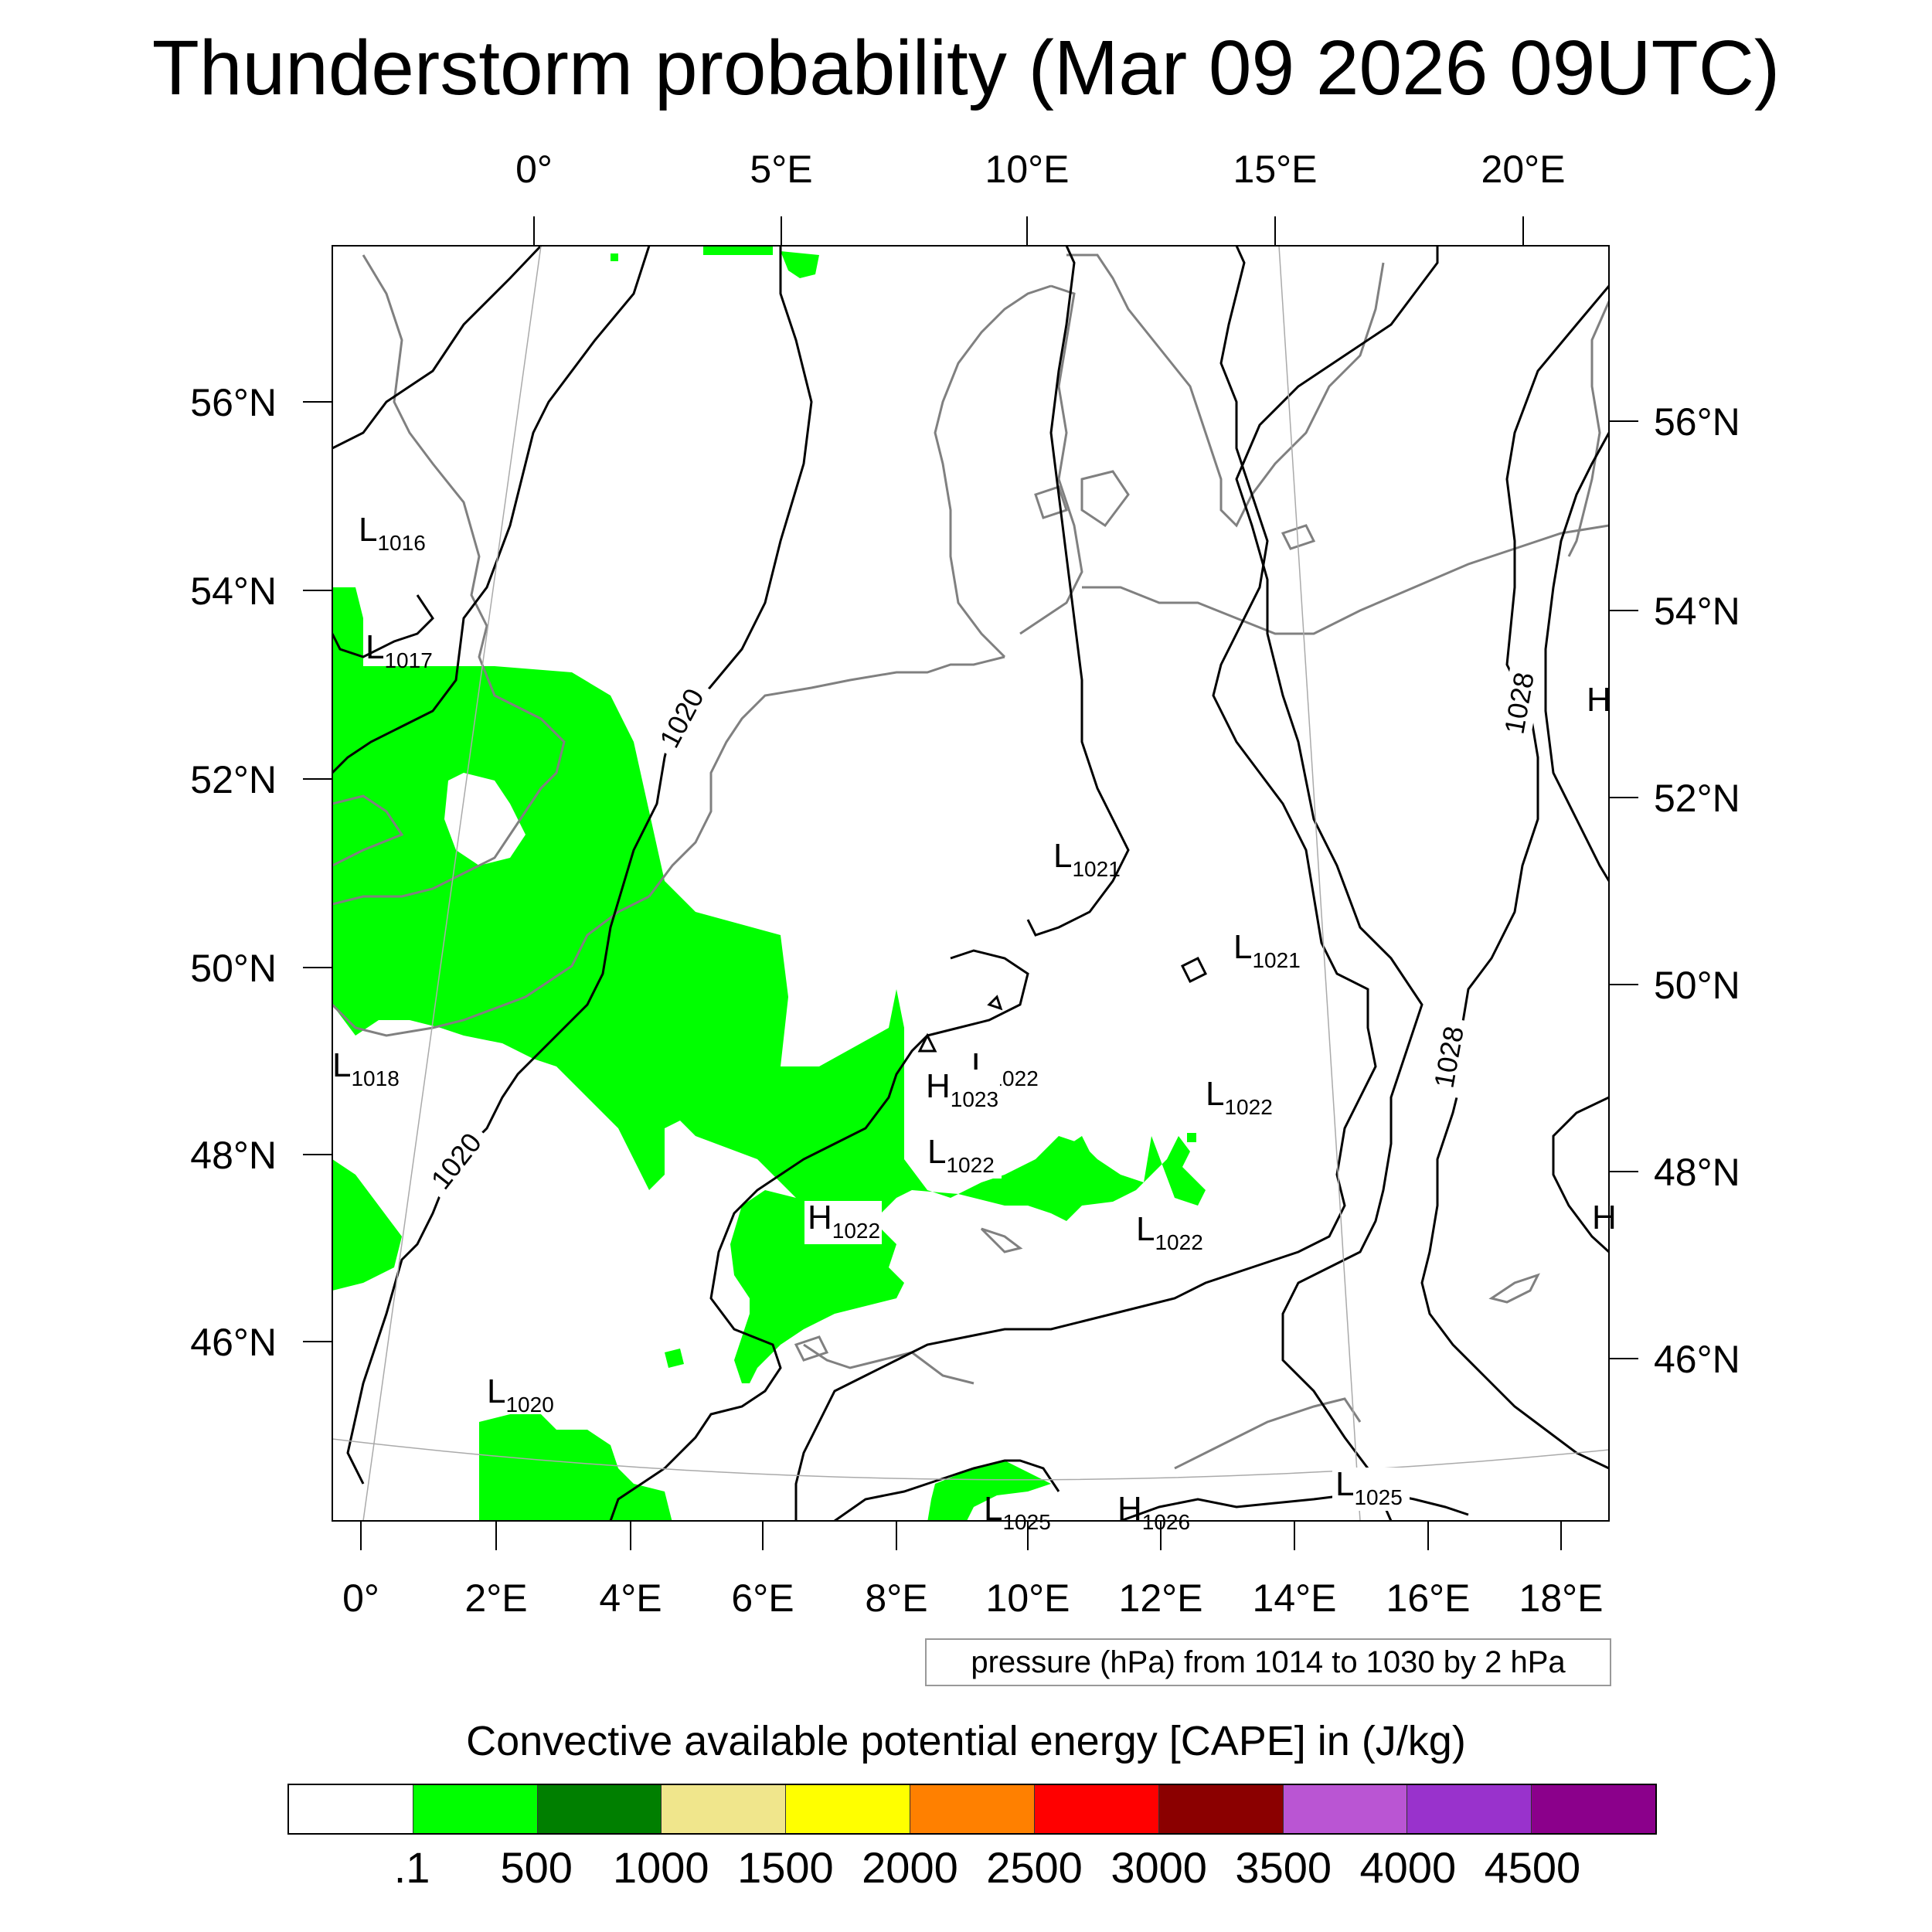 The width and height of the screenshot is (1932, 1932). Describe the element at coordinates (367, 1225) in the screenshot. I see `cape-region-southwest` at that location.